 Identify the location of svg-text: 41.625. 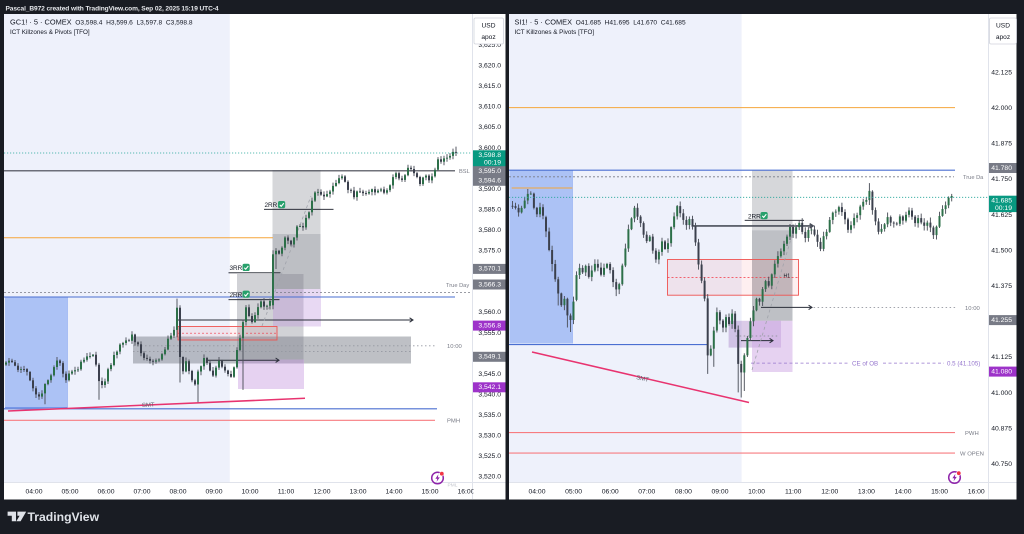
(1001, 215).